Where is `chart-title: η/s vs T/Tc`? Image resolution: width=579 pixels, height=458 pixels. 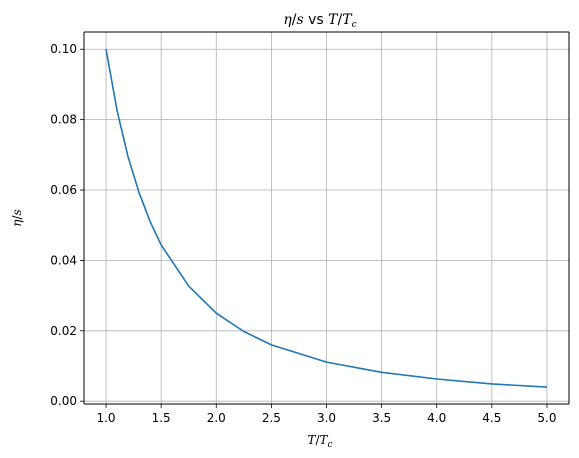
chart-title: η/s vs T/Tc is located at coordinates (319, 21).